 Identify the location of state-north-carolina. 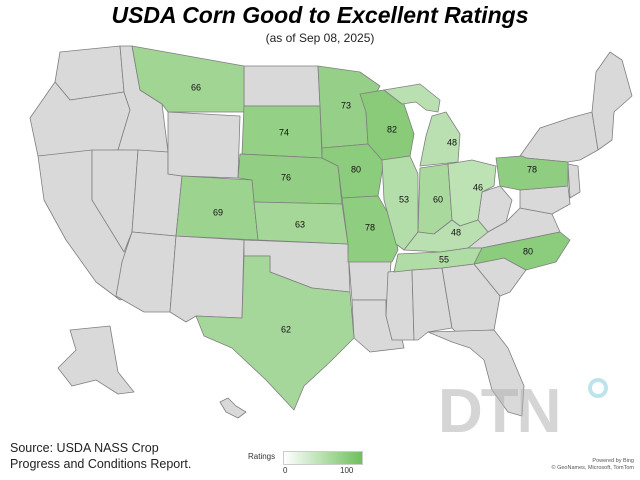
(522, 251).